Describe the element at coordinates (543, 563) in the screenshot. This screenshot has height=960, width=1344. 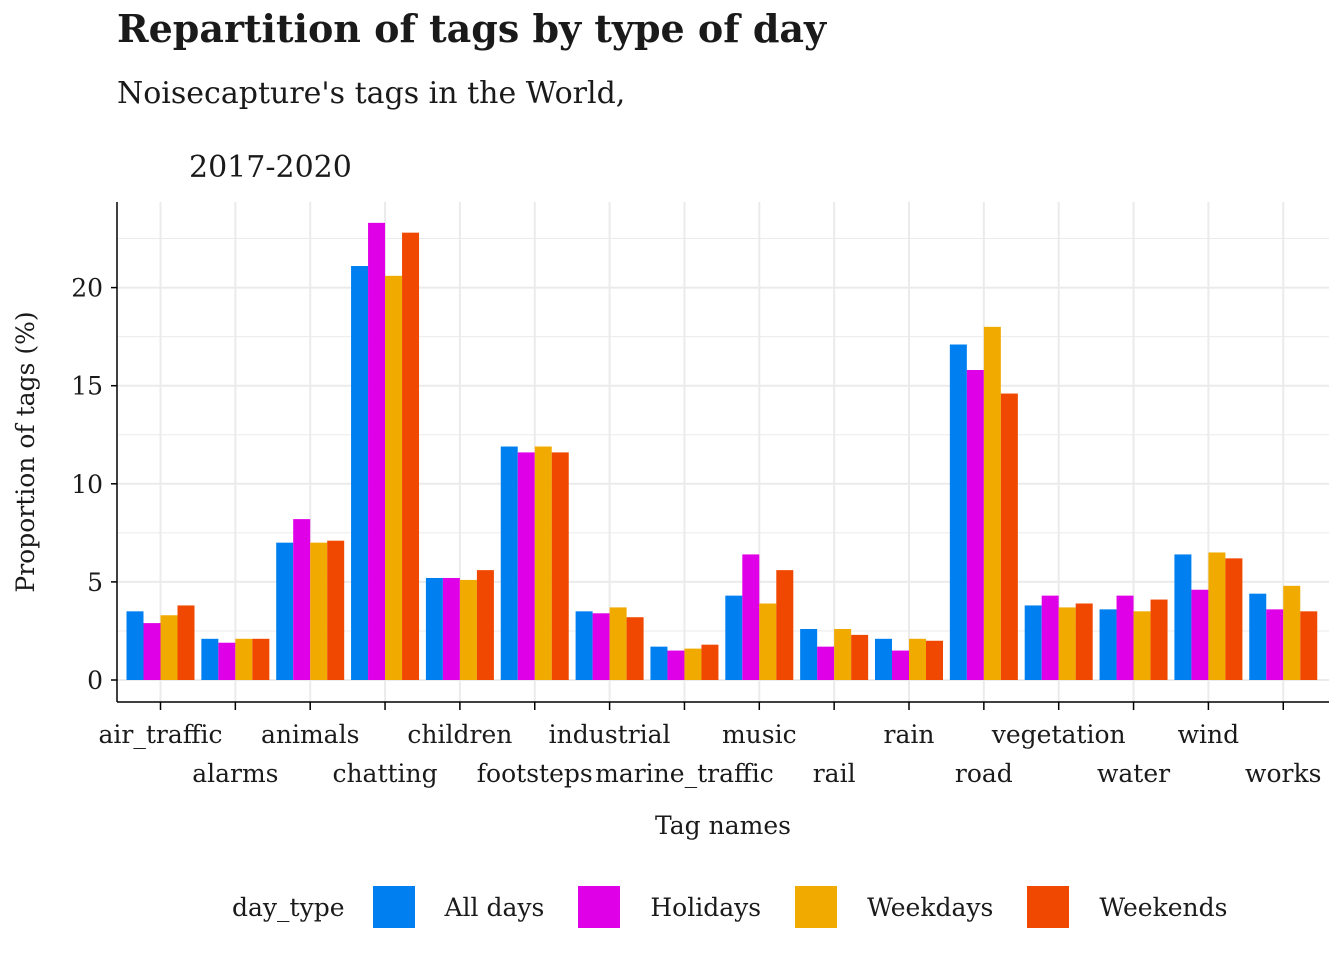
I see `bar-footsteps-weekdays` at that location.